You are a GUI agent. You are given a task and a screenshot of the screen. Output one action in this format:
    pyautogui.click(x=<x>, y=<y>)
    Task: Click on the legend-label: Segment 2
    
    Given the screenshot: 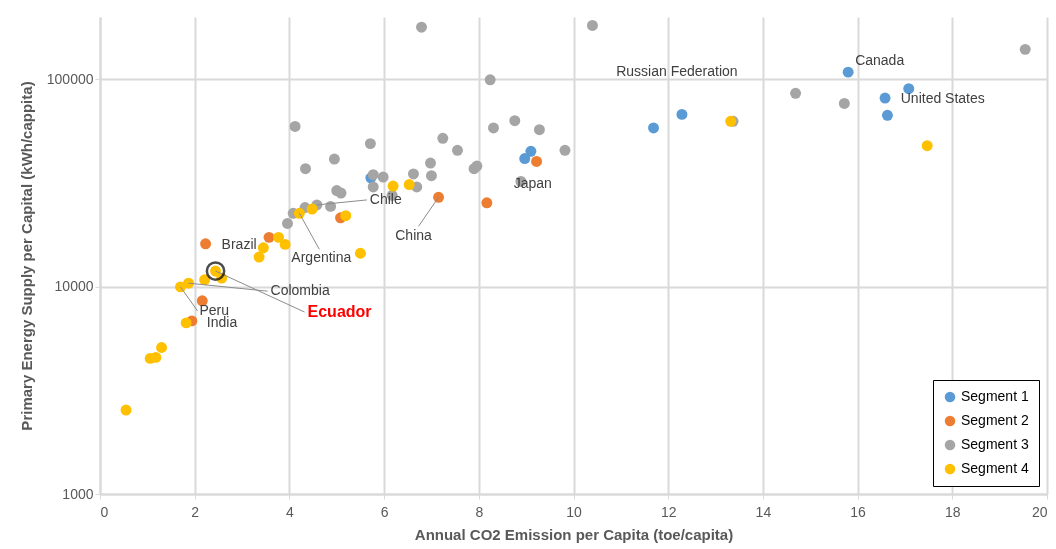 What is the action you would take?
    pyautogui.click(x=995, y=420)
    